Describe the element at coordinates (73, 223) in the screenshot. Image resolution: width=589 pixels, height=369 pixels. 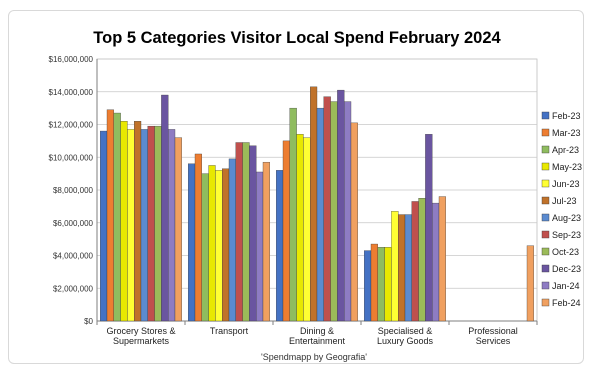
I see `y-tick-label: $6,000,000` at that location.